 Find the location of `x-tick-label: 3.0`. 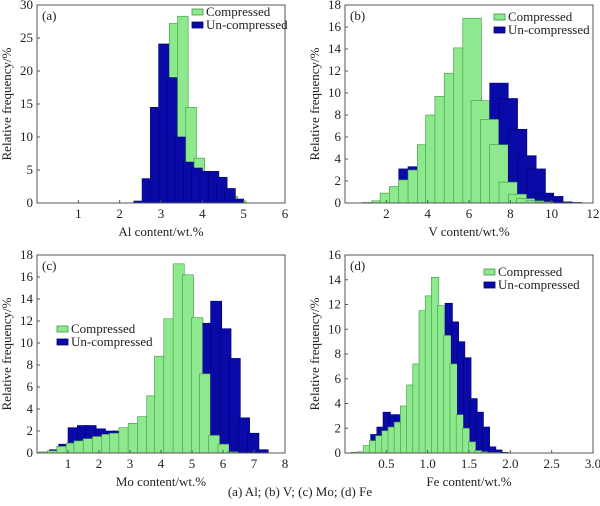

x-tick-label: 3.0 is located at coordinates (592, 463).